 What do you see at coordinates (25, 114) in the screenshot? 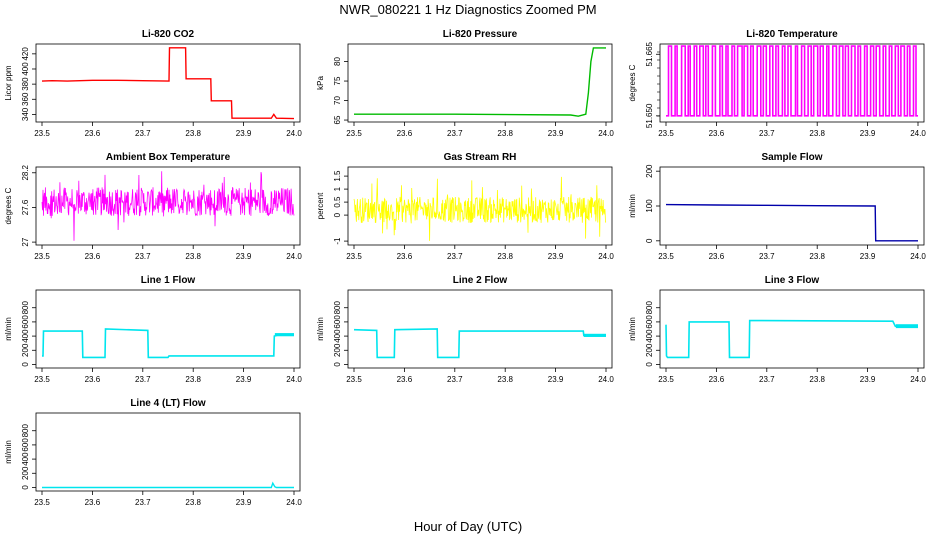
I see `y-tick-label: 340` at bounding box center [25, 114].